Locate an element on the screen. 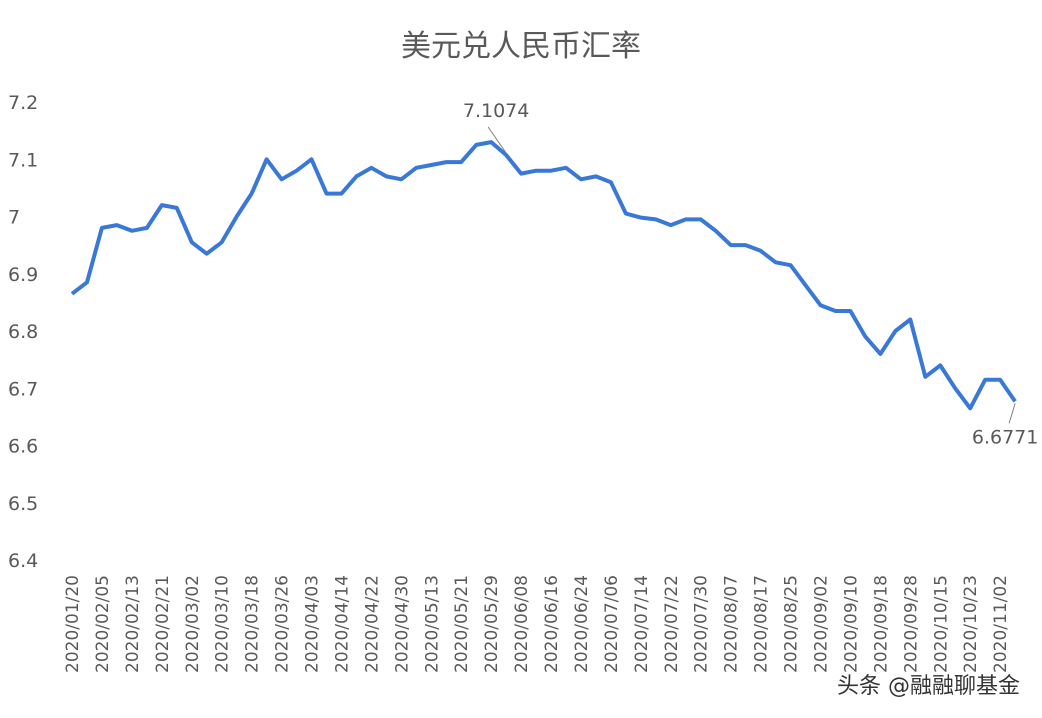 This screenshot has width=1042, height=718. x-tick-label: 2020/08/07 is located at coordinates (732, 624).